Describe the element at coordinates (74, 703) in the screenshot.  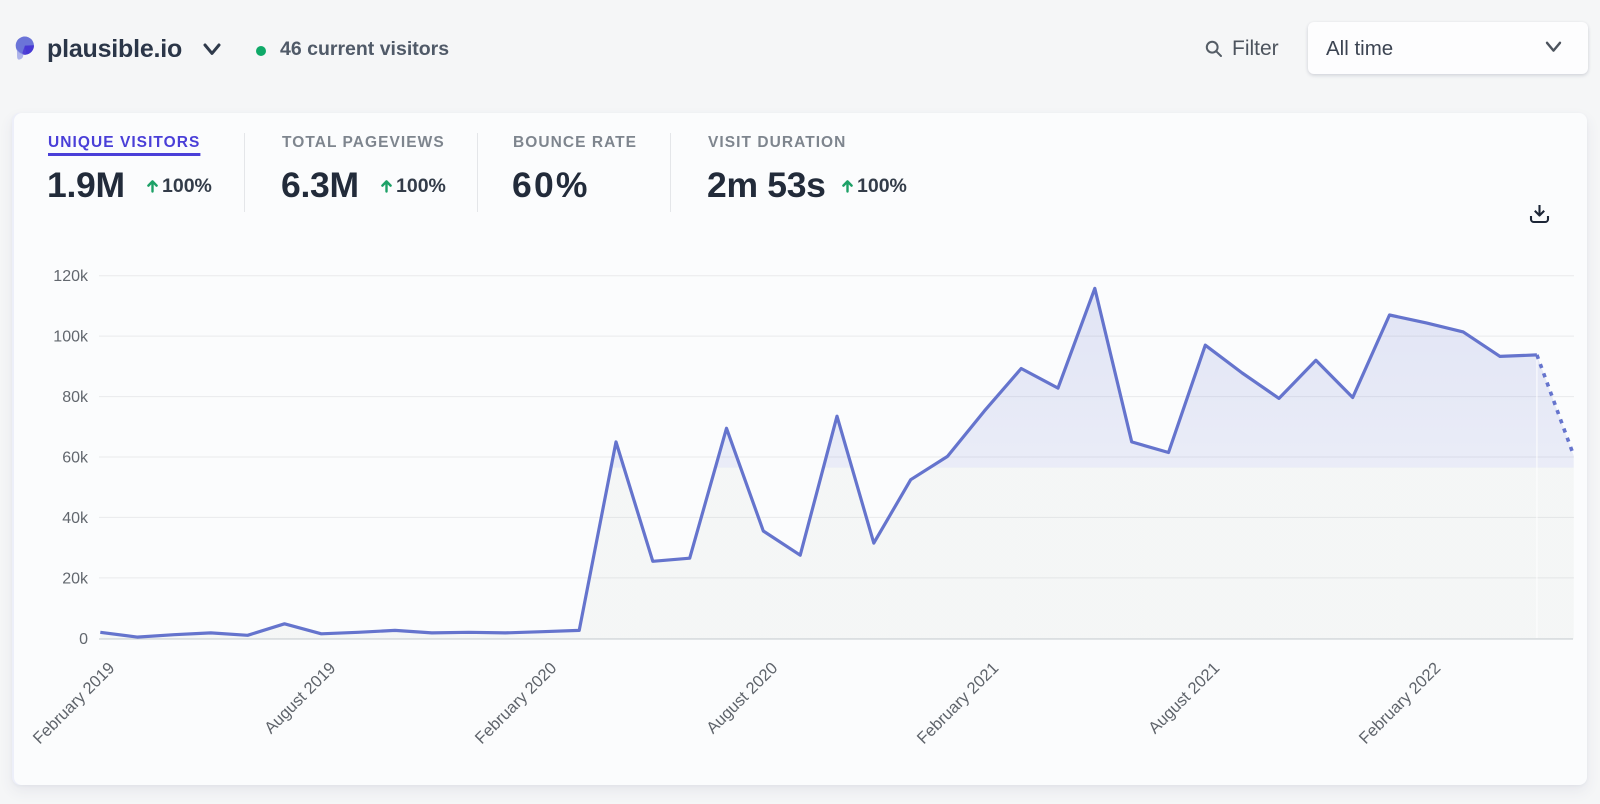
I see `svg-text: February 2019` at that location.